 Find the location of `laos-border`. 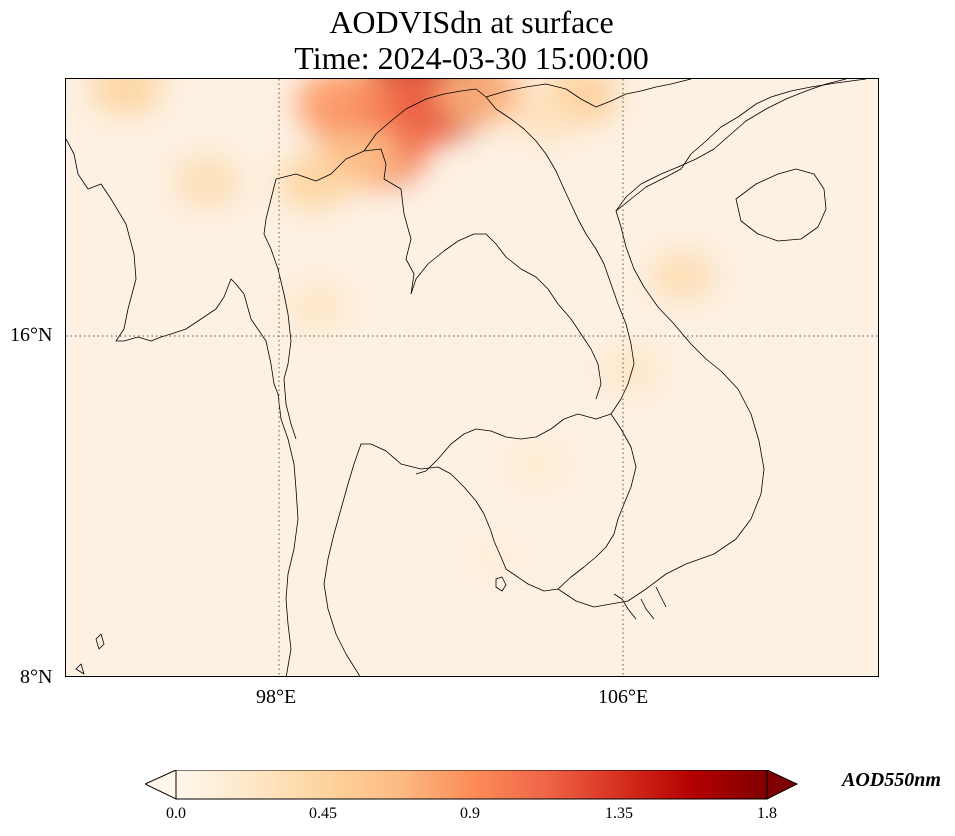

laos-border is located at coordinates (499, 264).